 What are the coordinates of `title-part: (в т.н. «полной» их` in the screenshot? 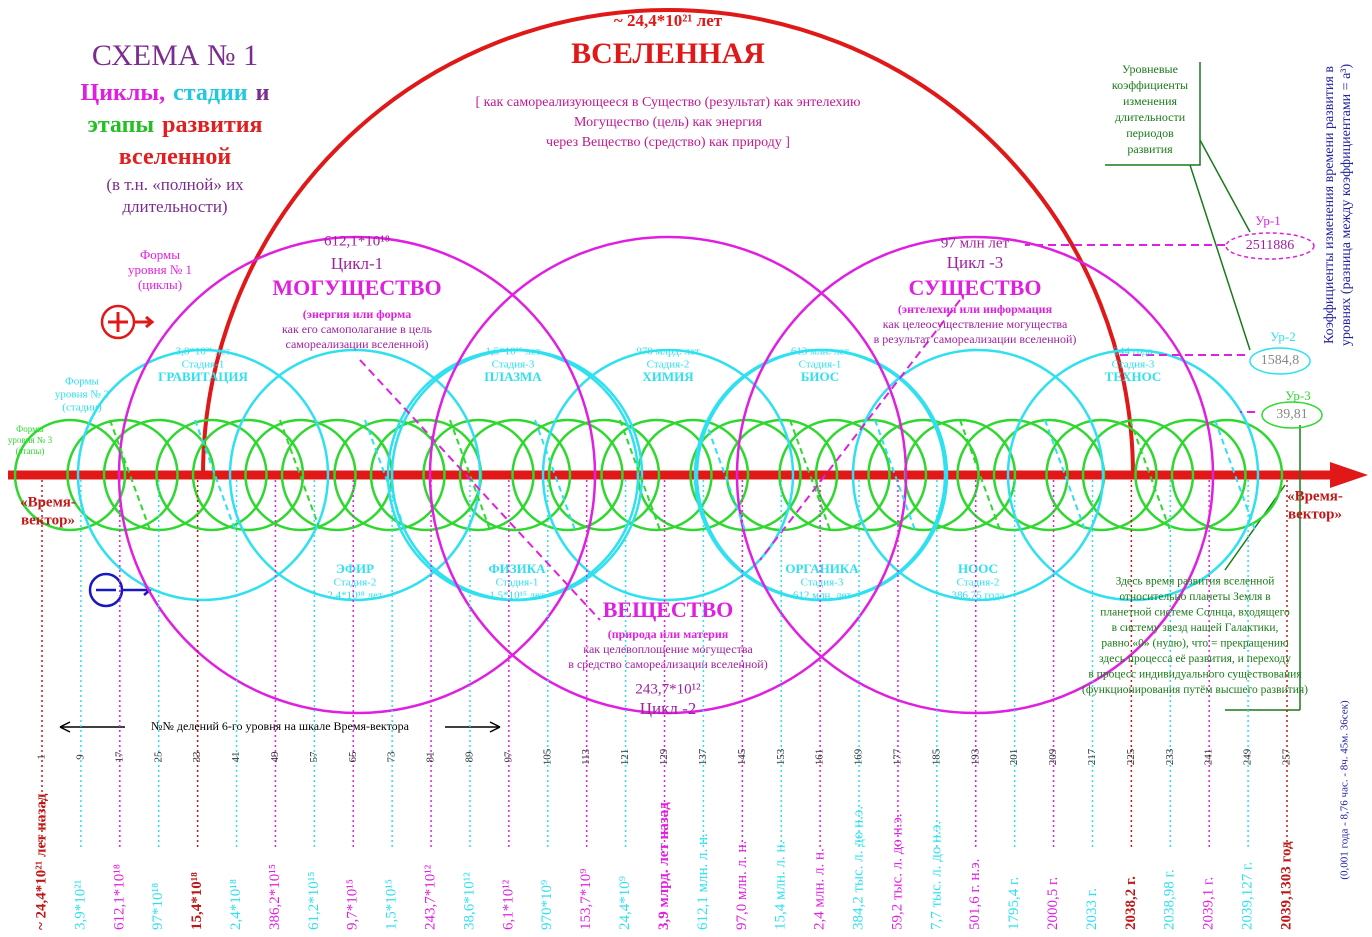 It's located at (175, 184).